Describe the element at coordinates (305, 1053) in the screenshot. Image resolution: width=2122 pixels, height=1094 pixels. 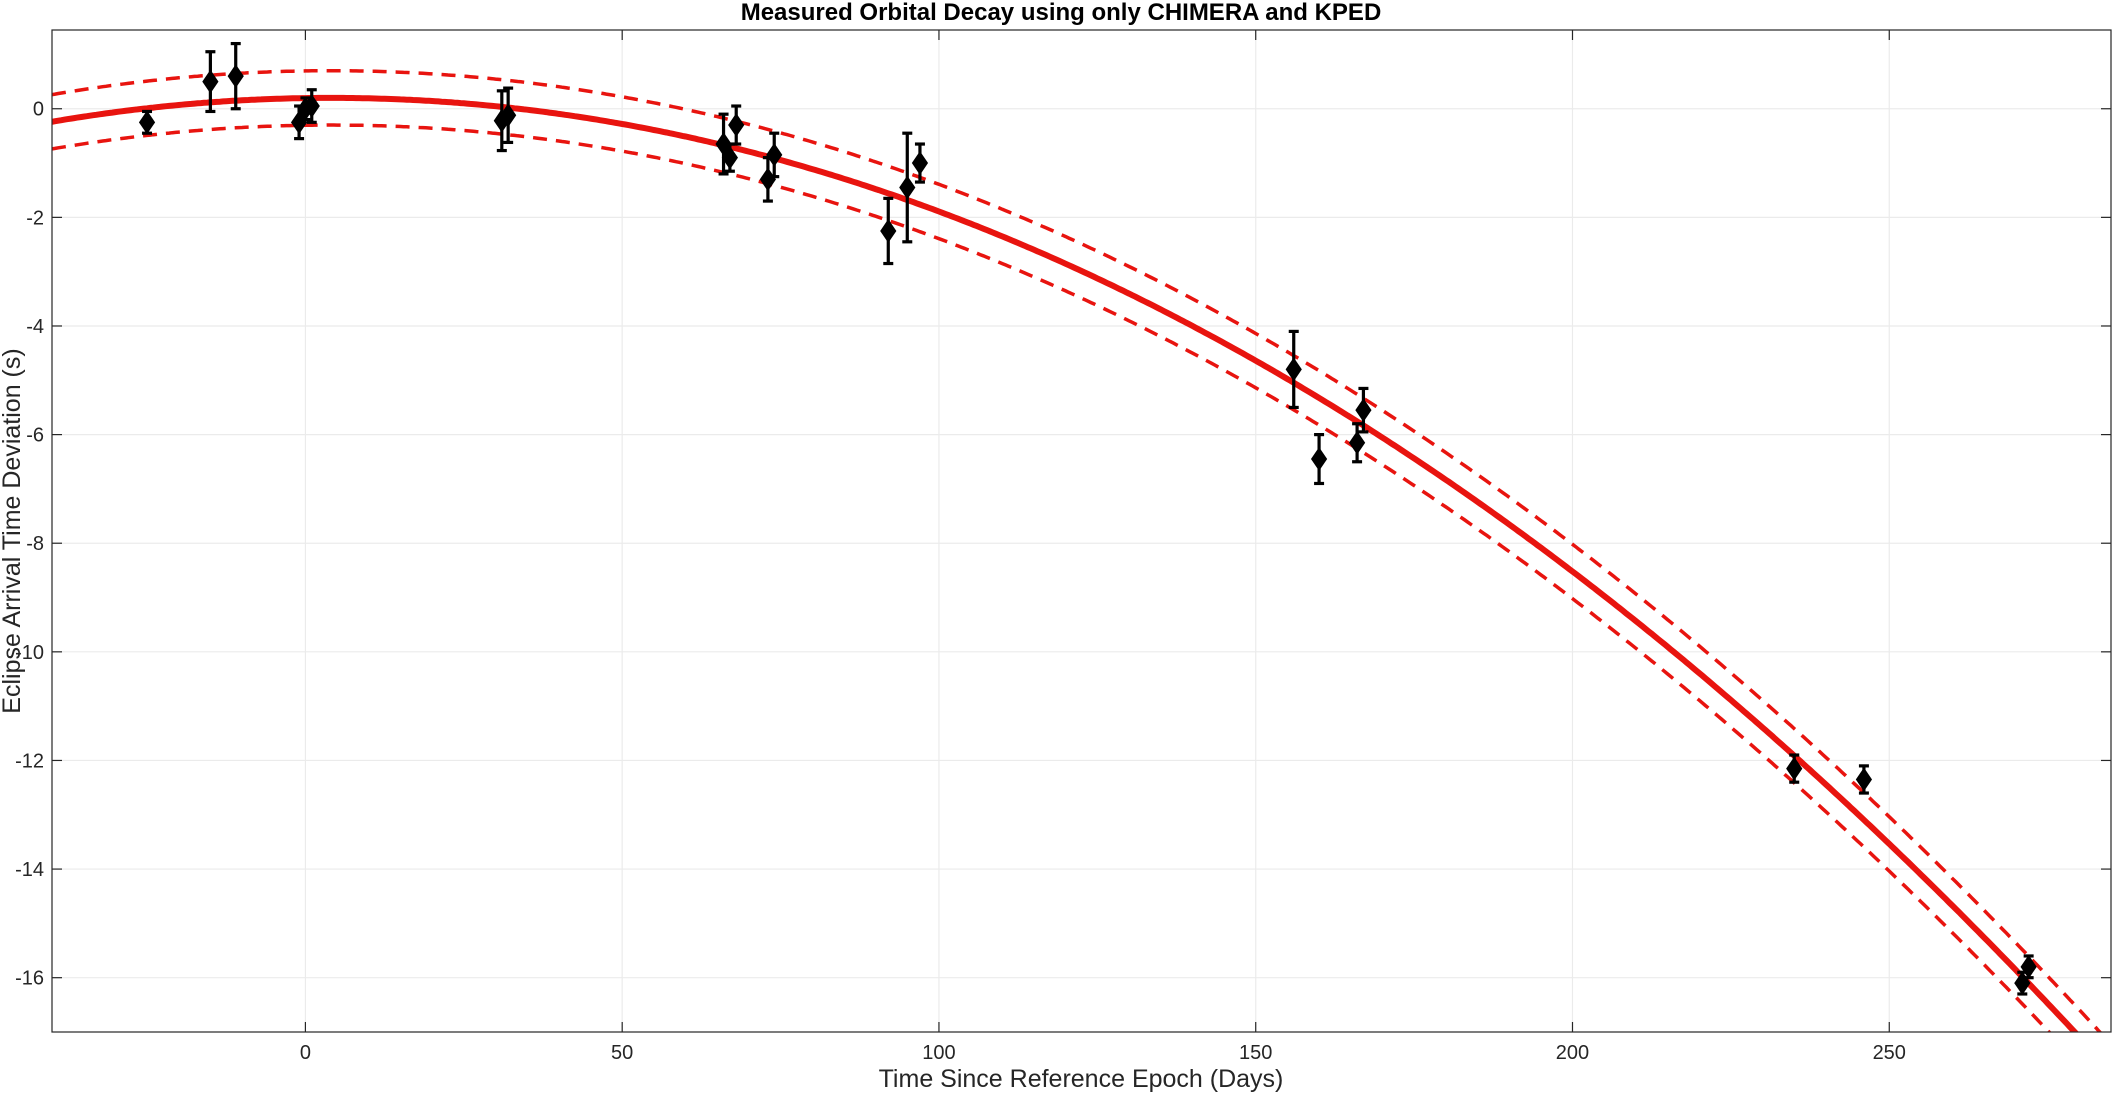
I see `x-tick-label: 0` at that location.